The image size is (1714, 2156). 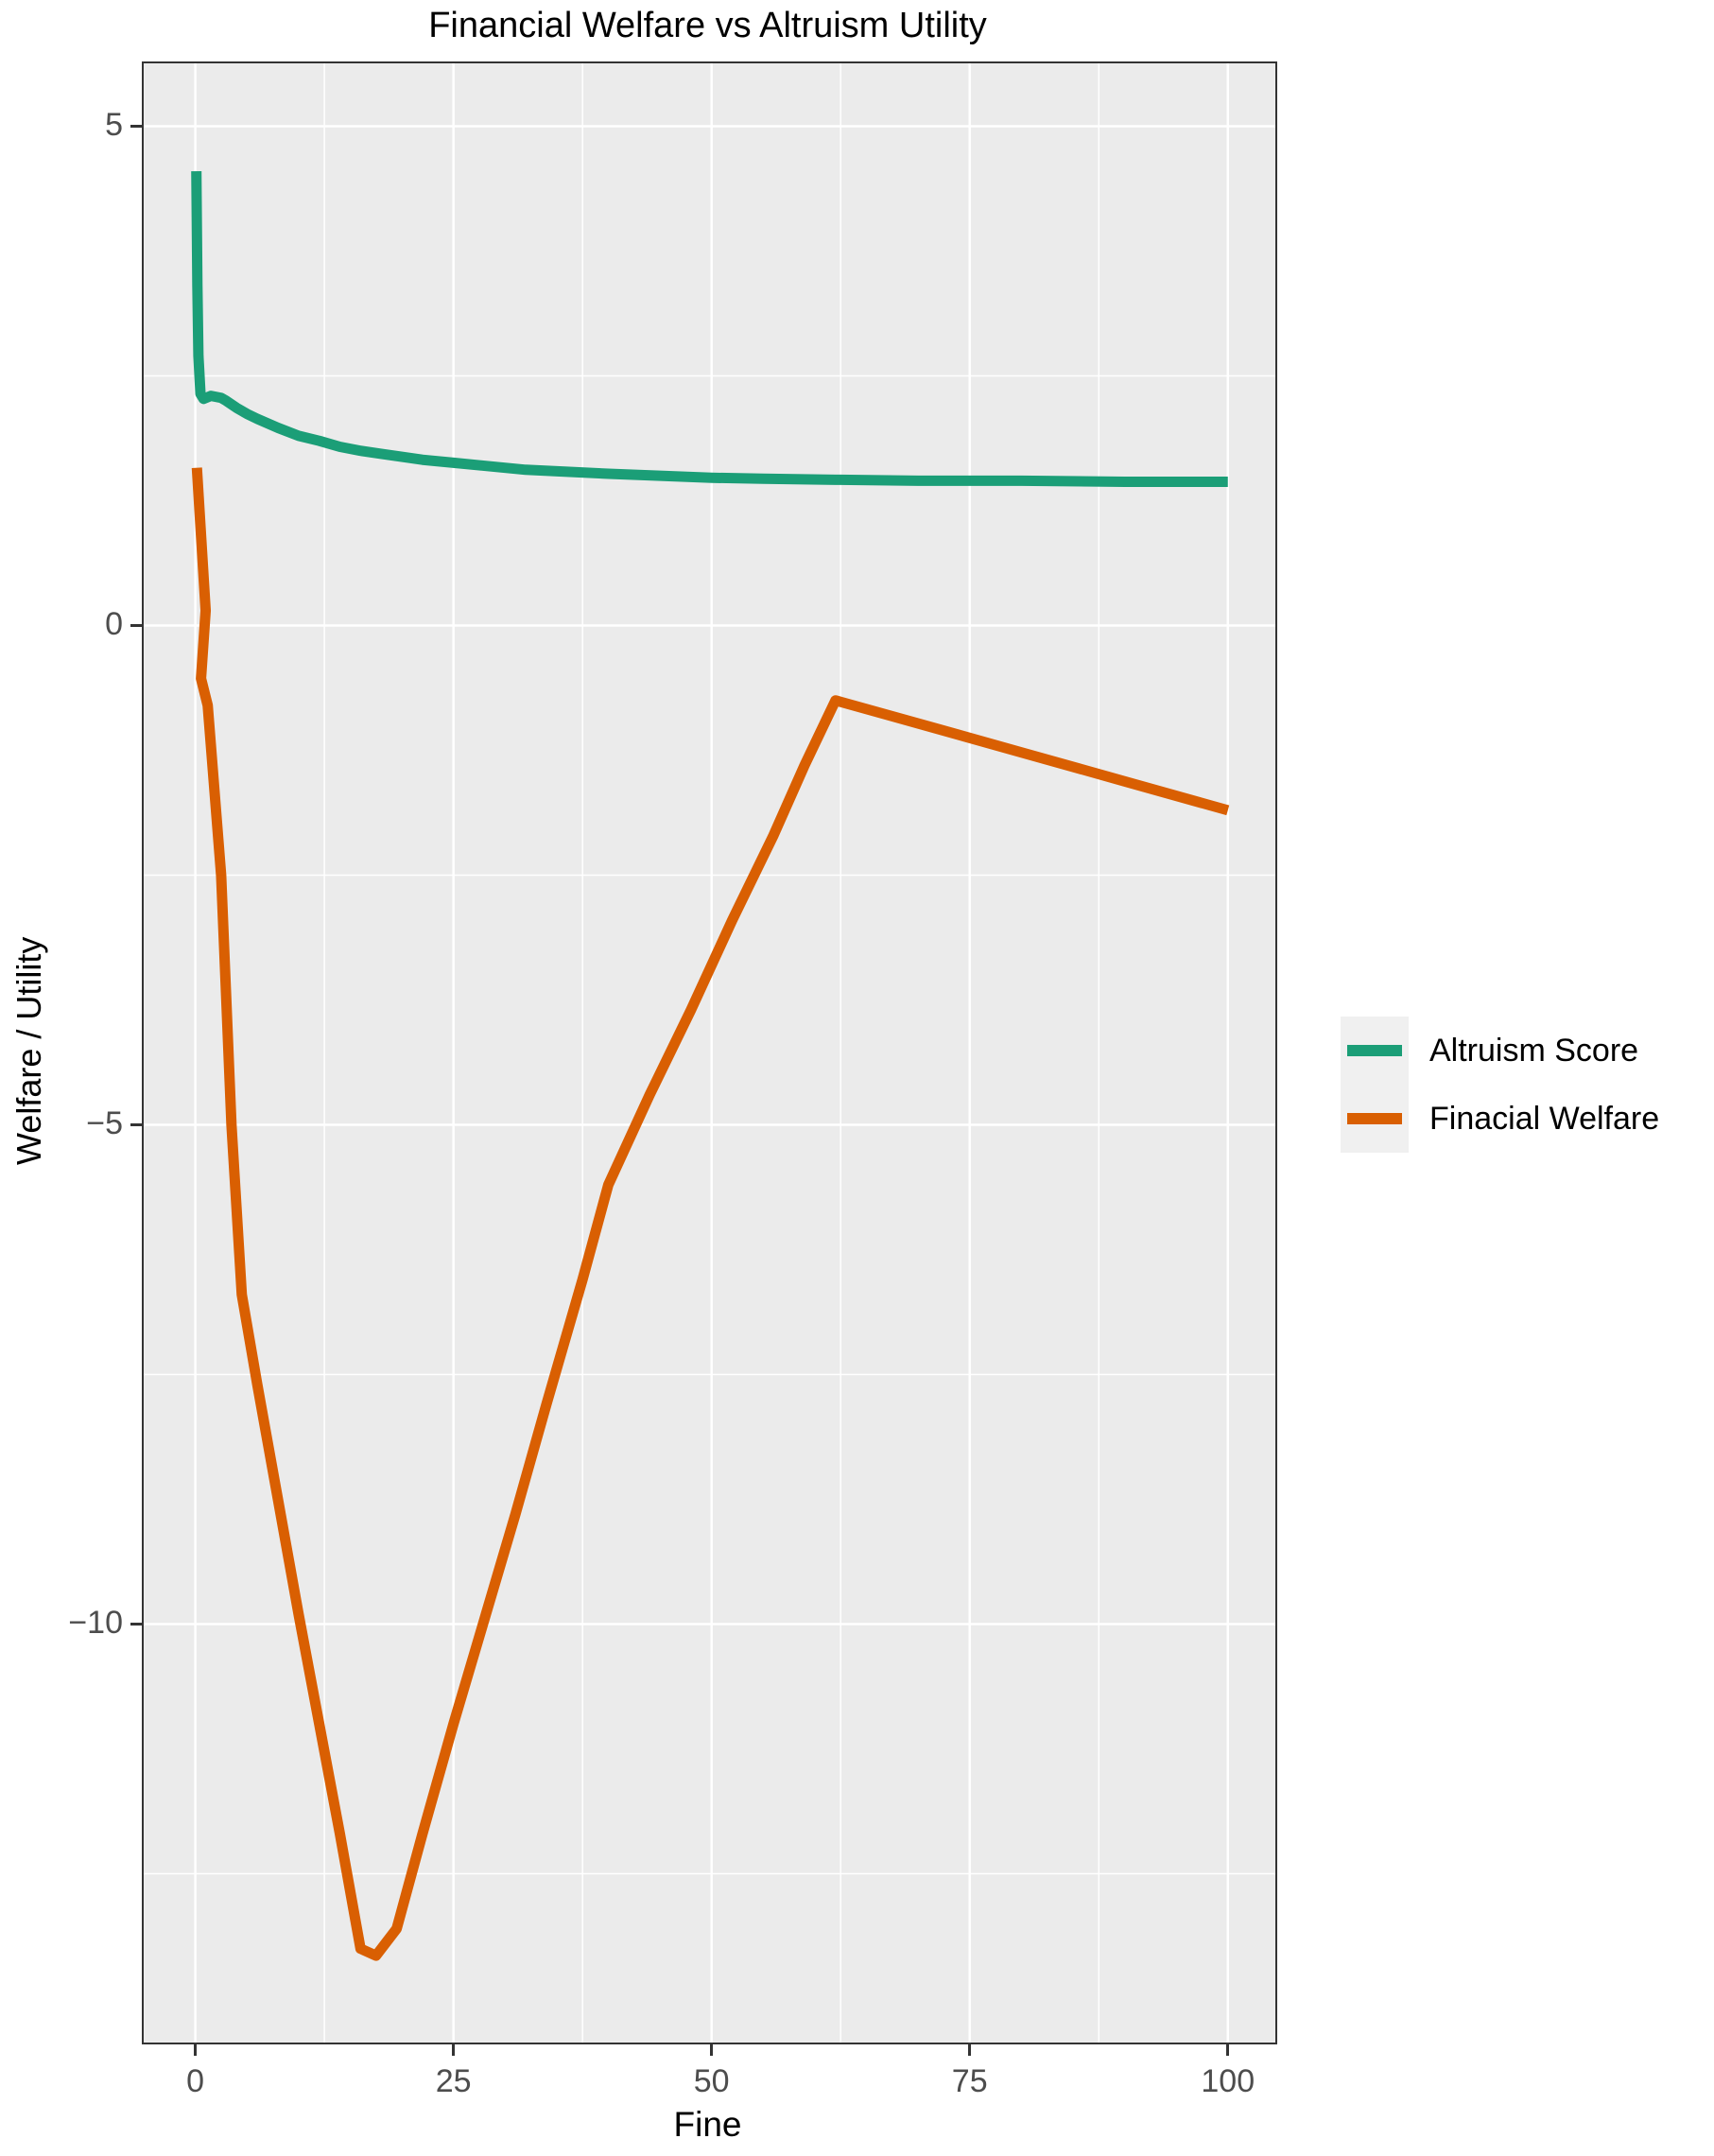 What do you see at coordinates (709, 328) in the screenshot?
I see `line-altruism-score` at bounding box center [709, 328].